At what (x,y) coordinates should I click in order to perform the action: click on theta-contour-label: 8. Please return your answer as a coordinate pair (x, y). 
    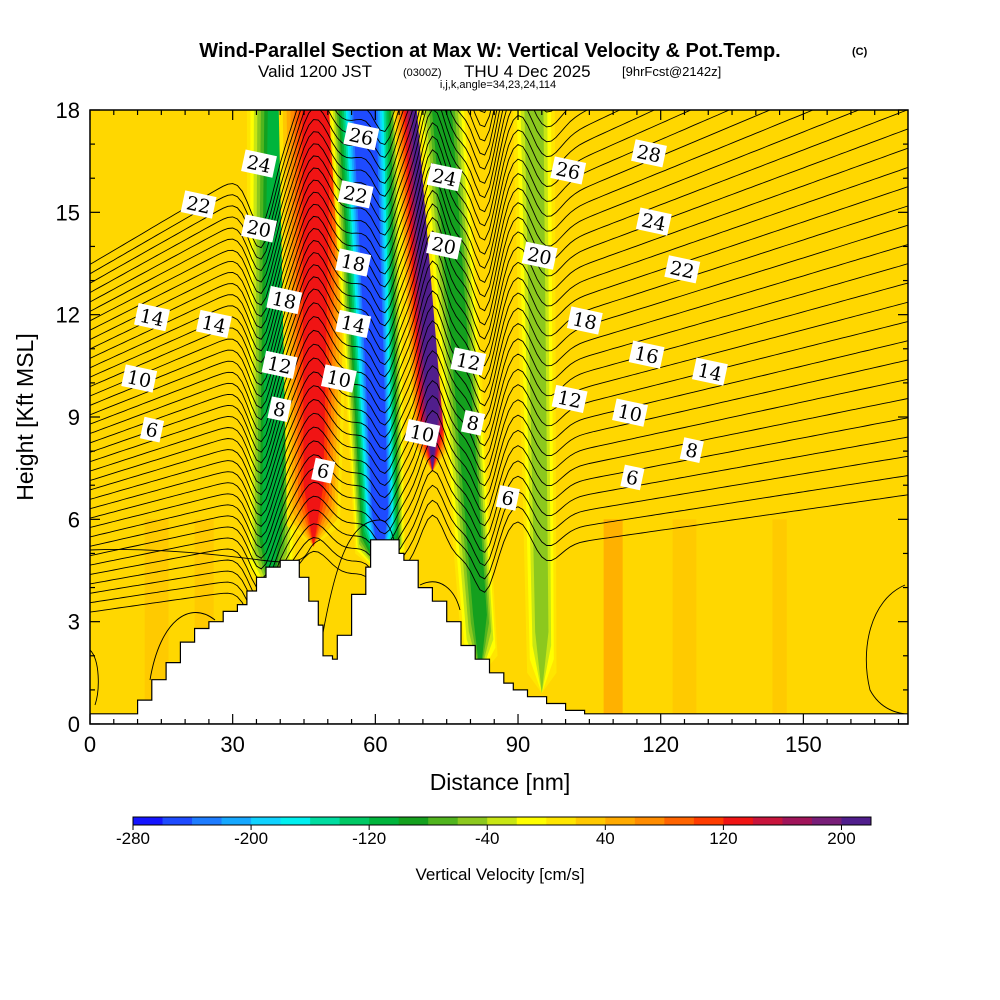
    Looking at the image, I should click on (473, 422).